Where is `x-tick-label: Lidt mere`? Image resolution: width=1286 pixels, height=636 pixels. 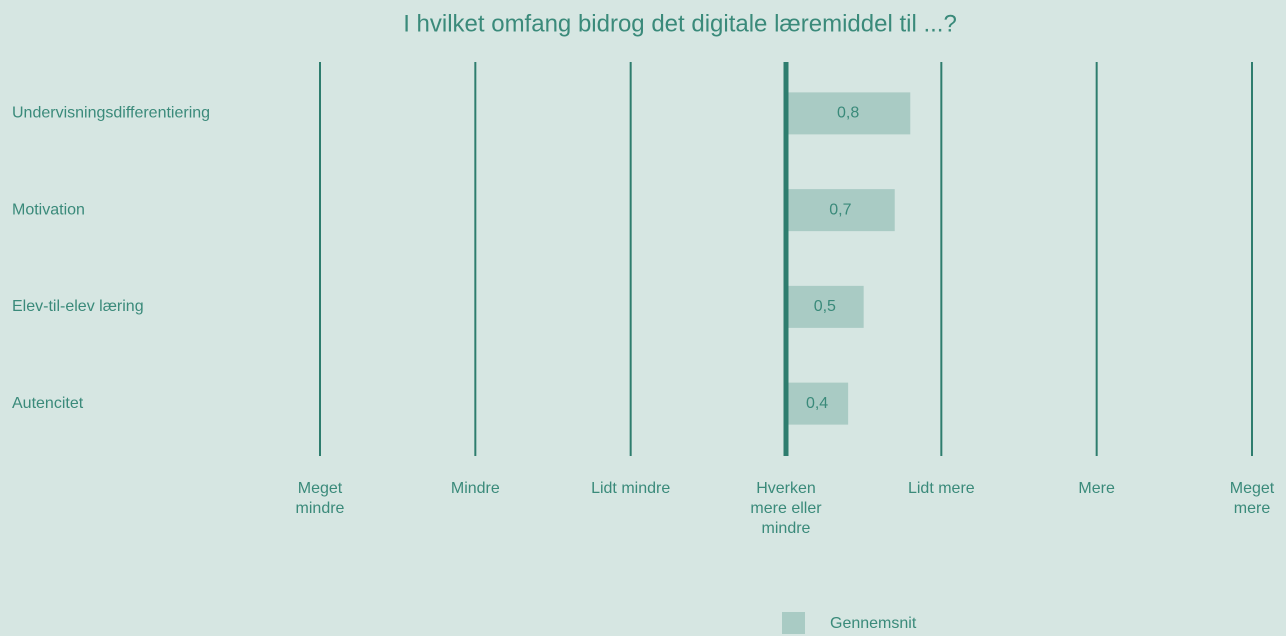 x-tick-label: Lidt mere is located at coordinates (941, 488).